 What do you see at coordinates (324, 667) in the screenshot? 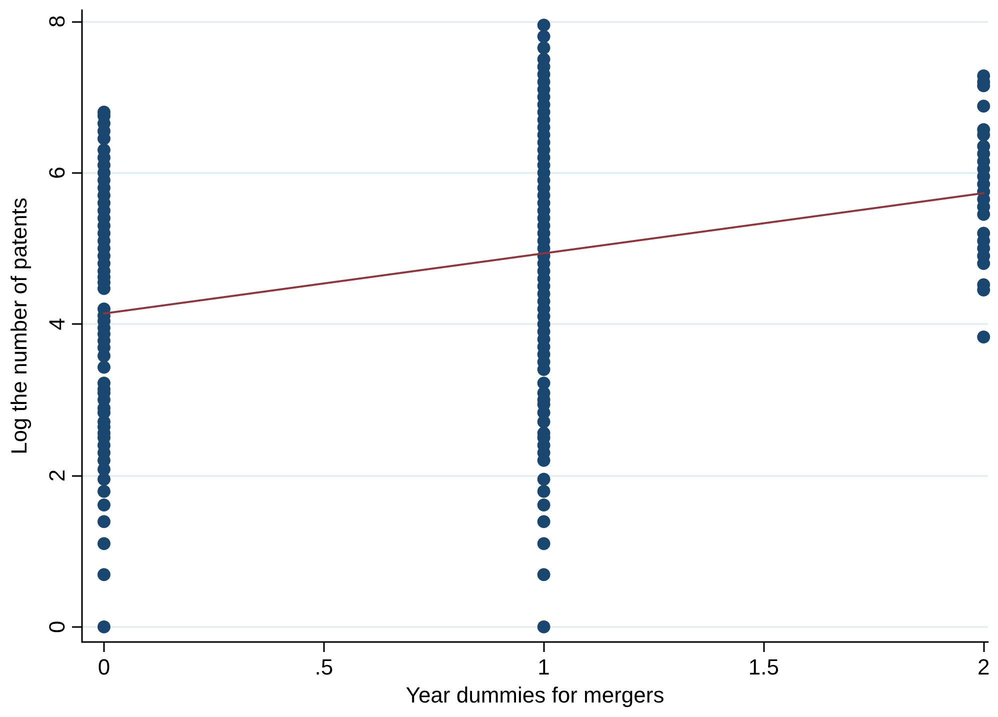
I see `x-tick-label: .5` at bounding box center [324, 667].